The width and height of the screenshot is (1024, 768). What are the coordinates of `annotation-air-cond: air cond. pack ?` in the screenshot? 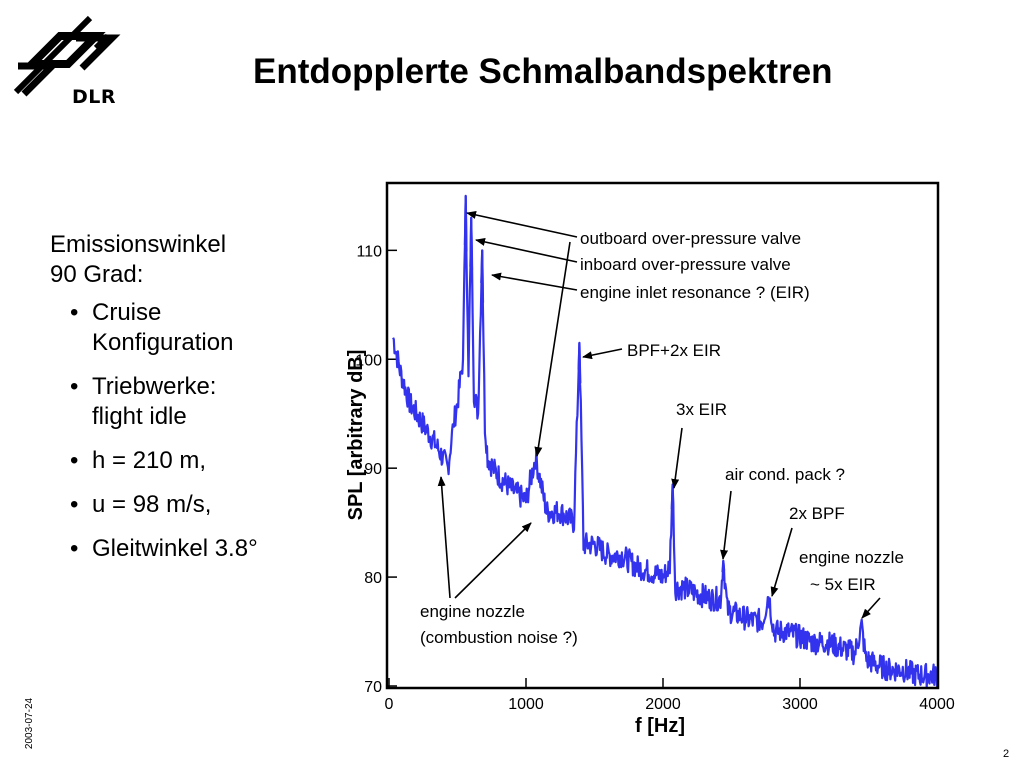 It's located at (785, 474).